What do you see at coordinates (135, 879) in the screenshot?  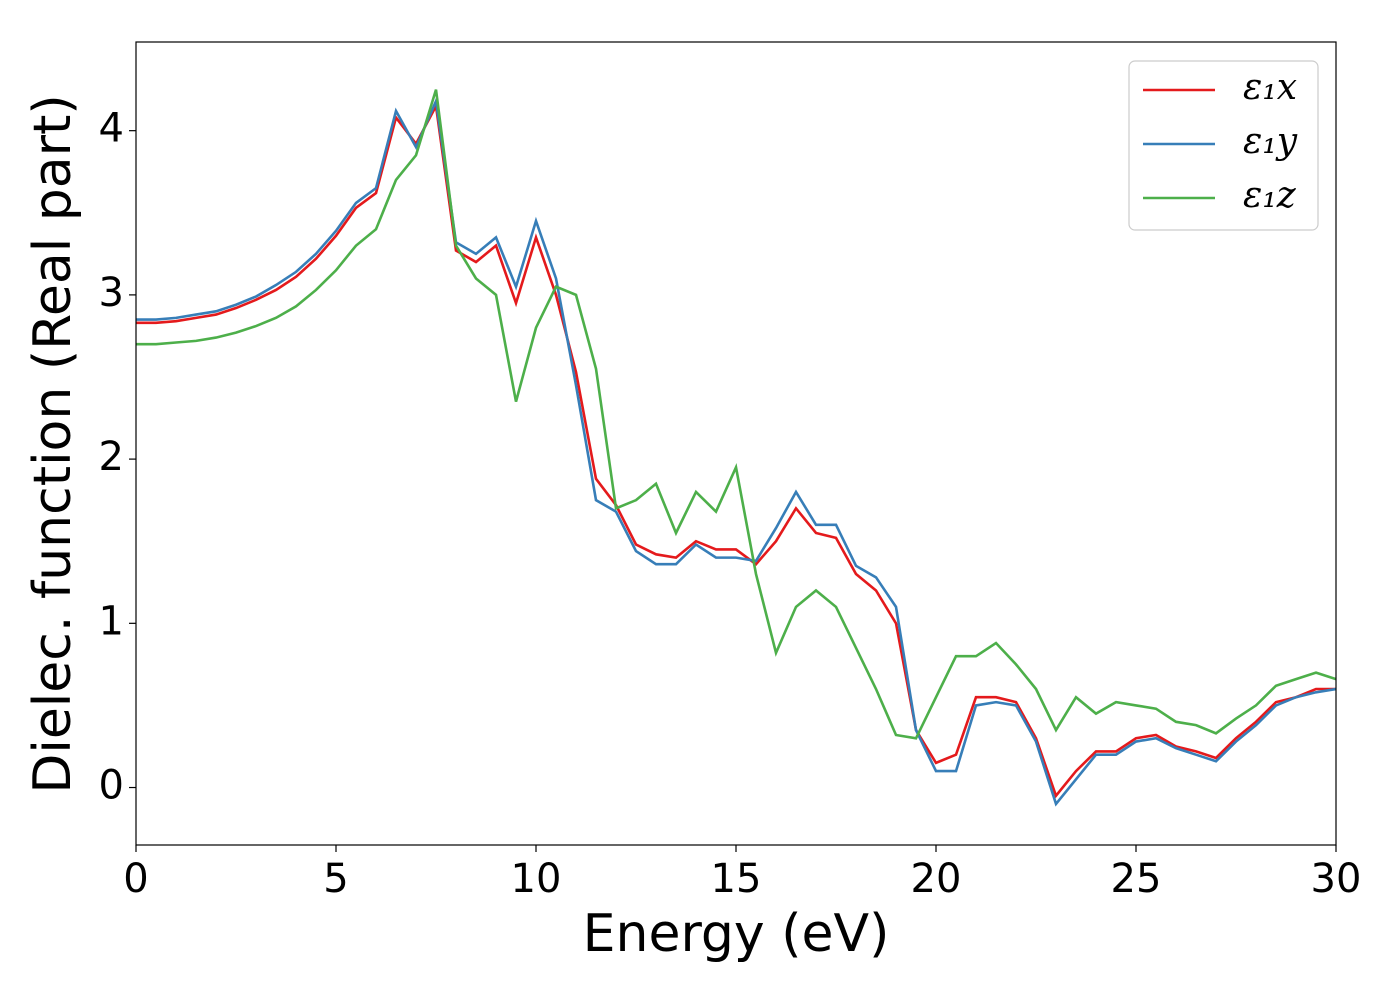 I see `x-tick-label: 0` at bounding box center [135, 879].